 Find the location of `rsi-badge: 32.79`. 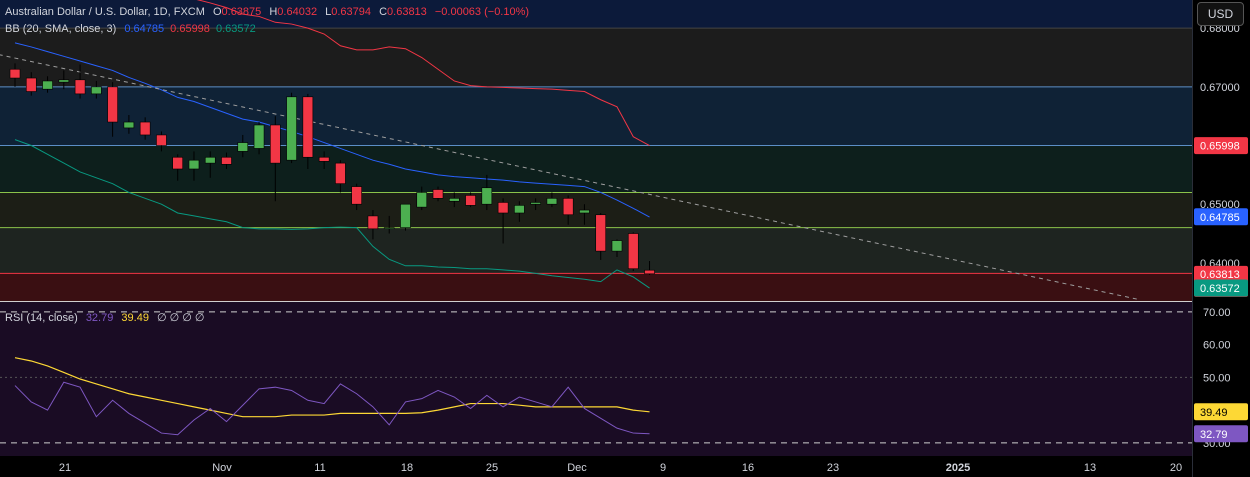

rsi-badge: 32.79 is located at coordinates (1214, 435).